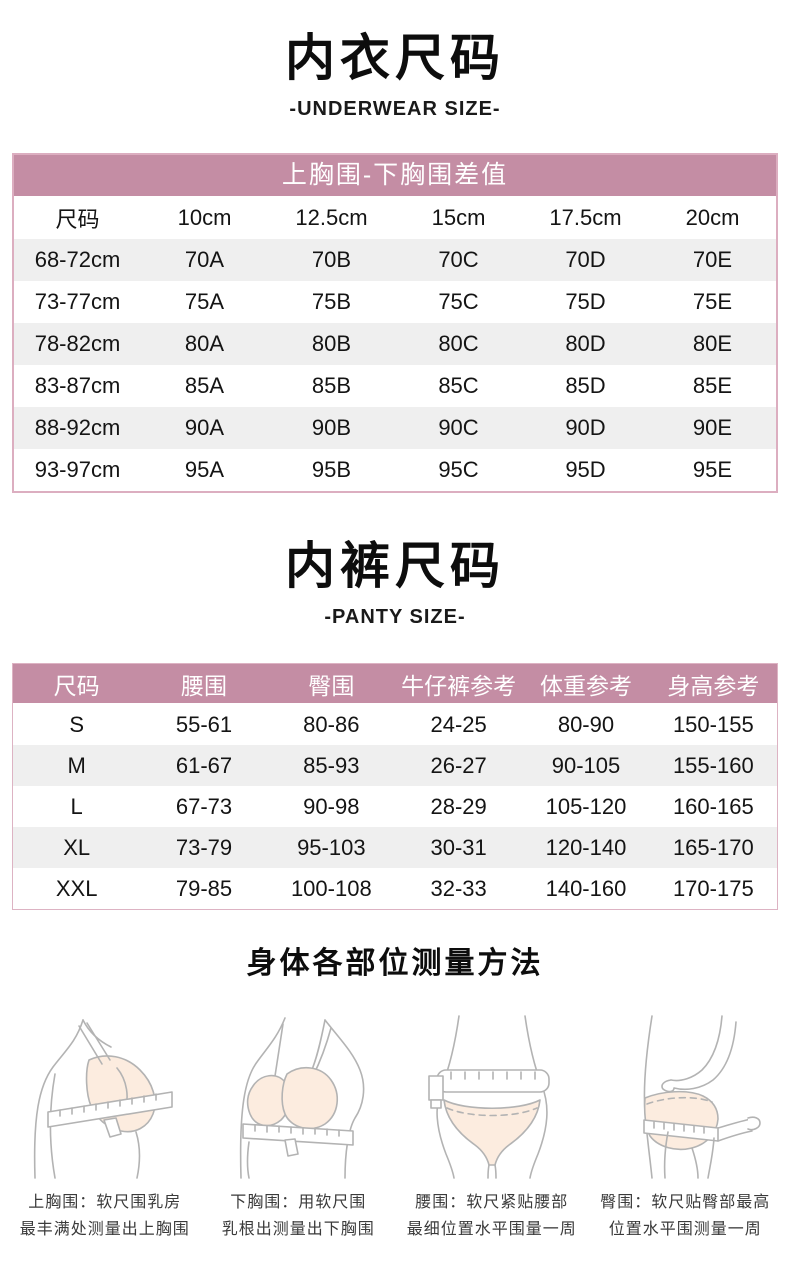 The height and width of the screenshot is (1266, 790). What do you see at coordinates (585, 259) in the screenshot?
I see `table-cell: 70D` at bounding box center [585, 259].